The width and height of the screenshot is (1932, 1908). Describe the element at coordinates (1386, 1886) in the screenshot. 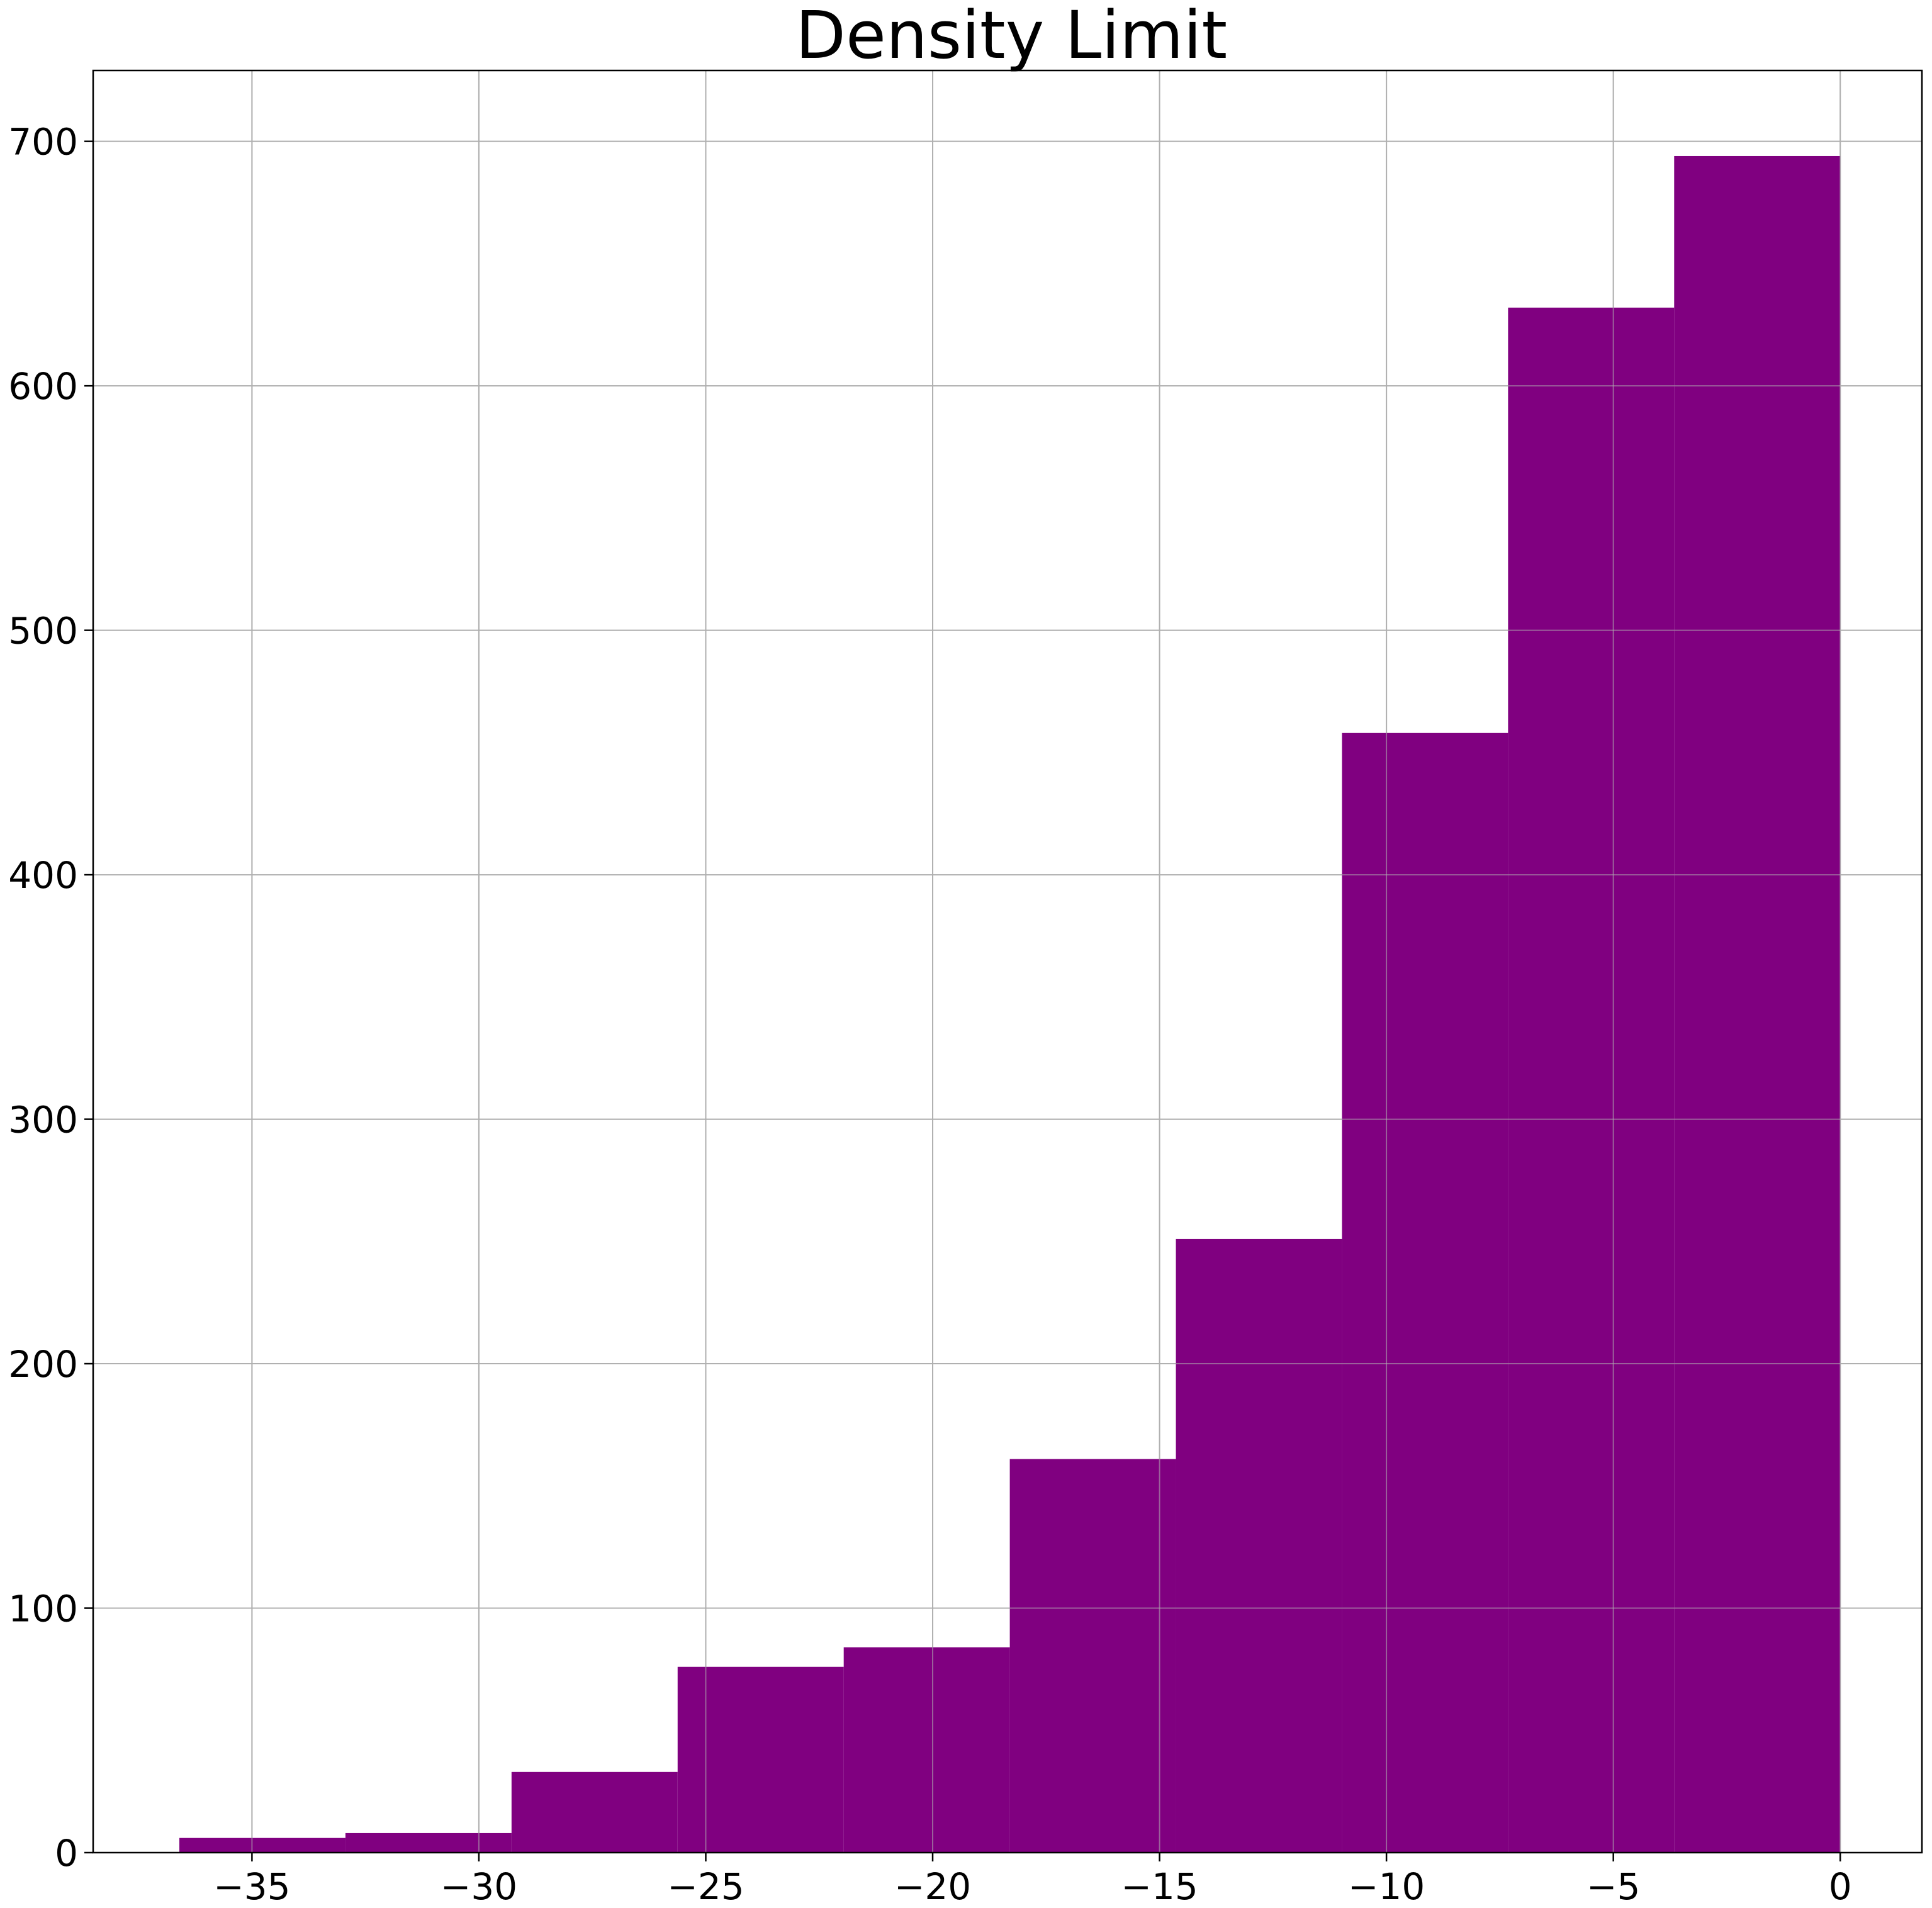

I see `x-tick-label: −10` at that location.